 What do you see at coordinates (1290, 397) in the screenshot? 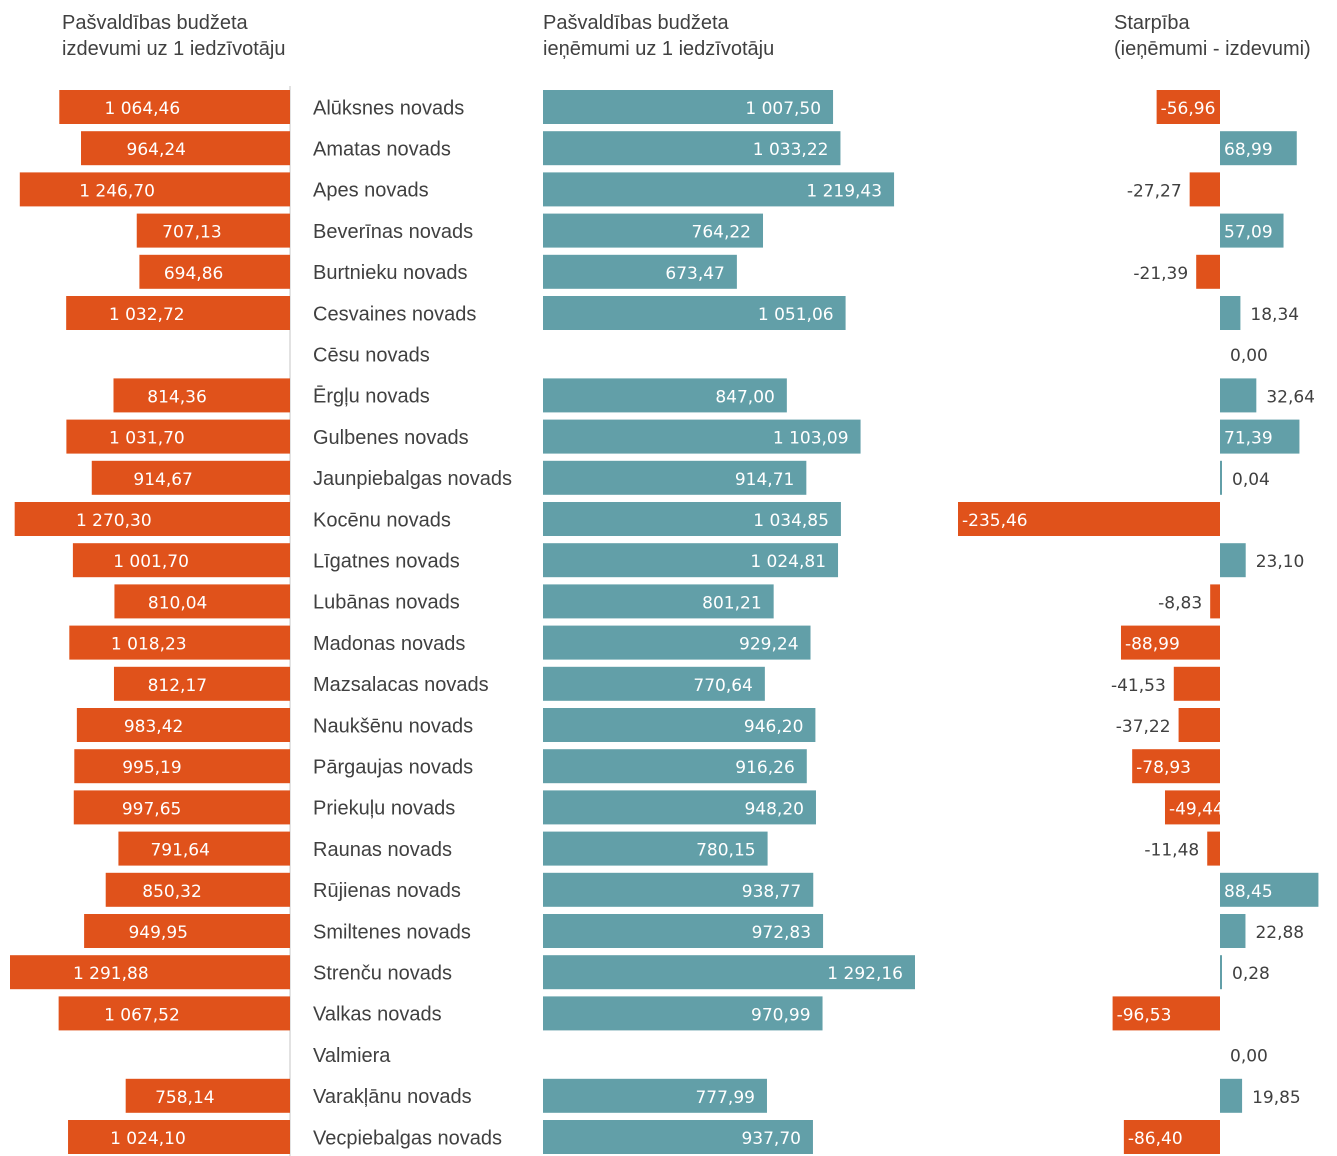
I see `difference-value-label: 32,64` at bounding box center [1290, 397].